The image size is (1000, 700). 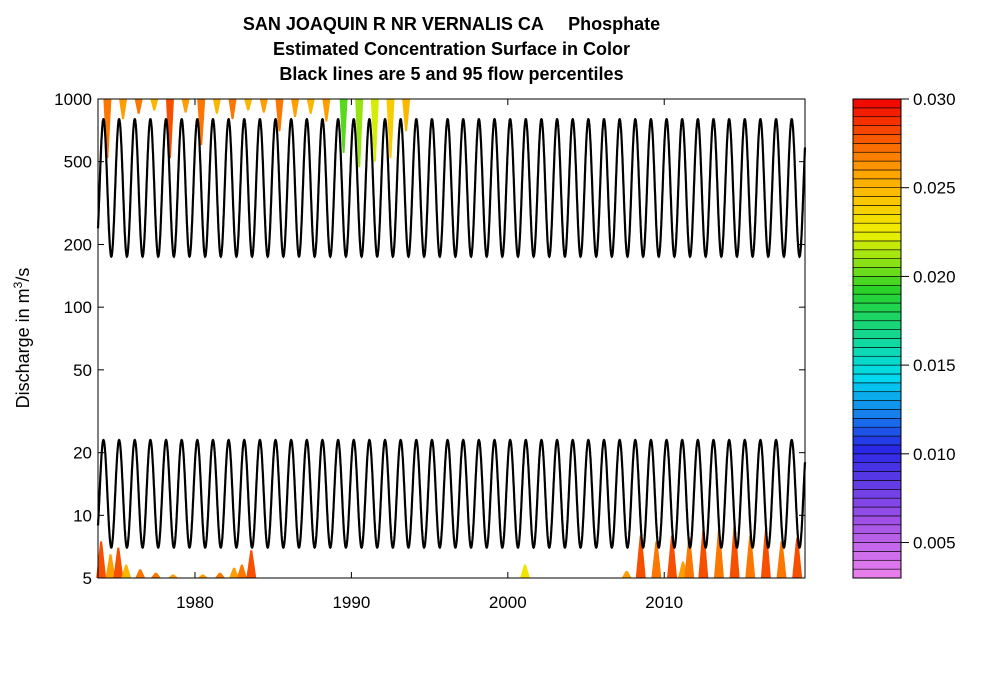 What do you see at coordinates (78, 245) in the screenshot?
I see `y-tick-label-200: 200` at bounding box center [78, 245].